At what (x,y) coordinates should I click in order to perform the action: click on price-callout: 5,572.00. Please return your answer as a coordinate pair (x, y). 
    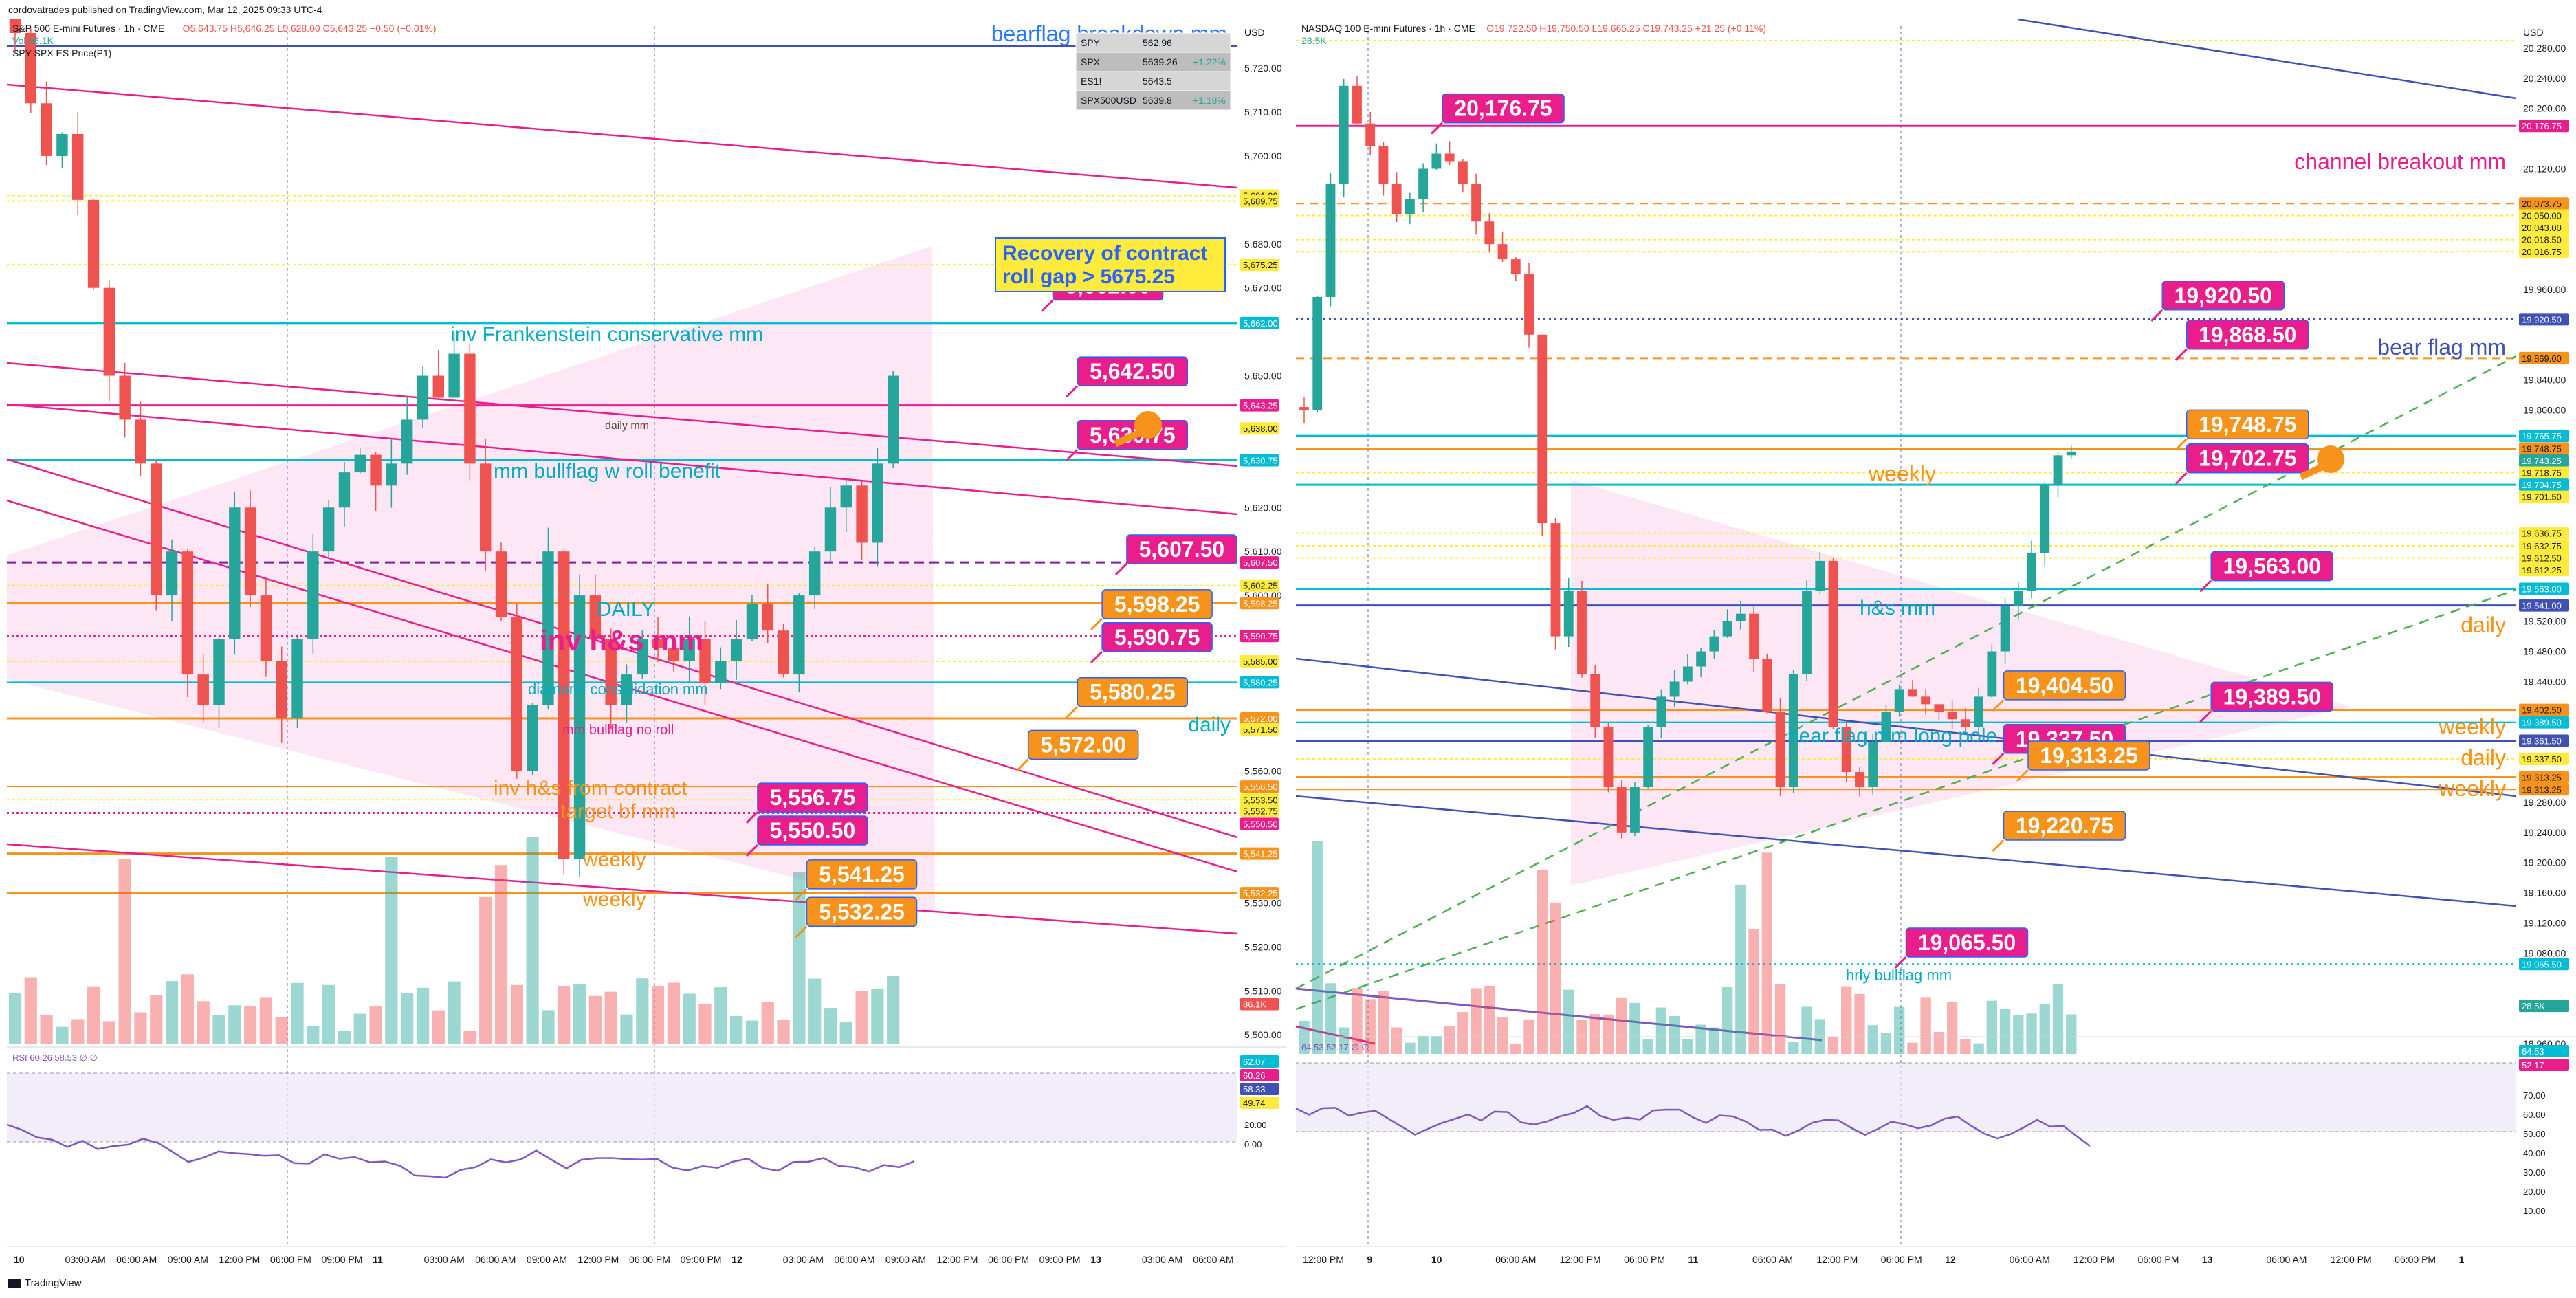
    Looking at the image, I should click on (1077, 750).